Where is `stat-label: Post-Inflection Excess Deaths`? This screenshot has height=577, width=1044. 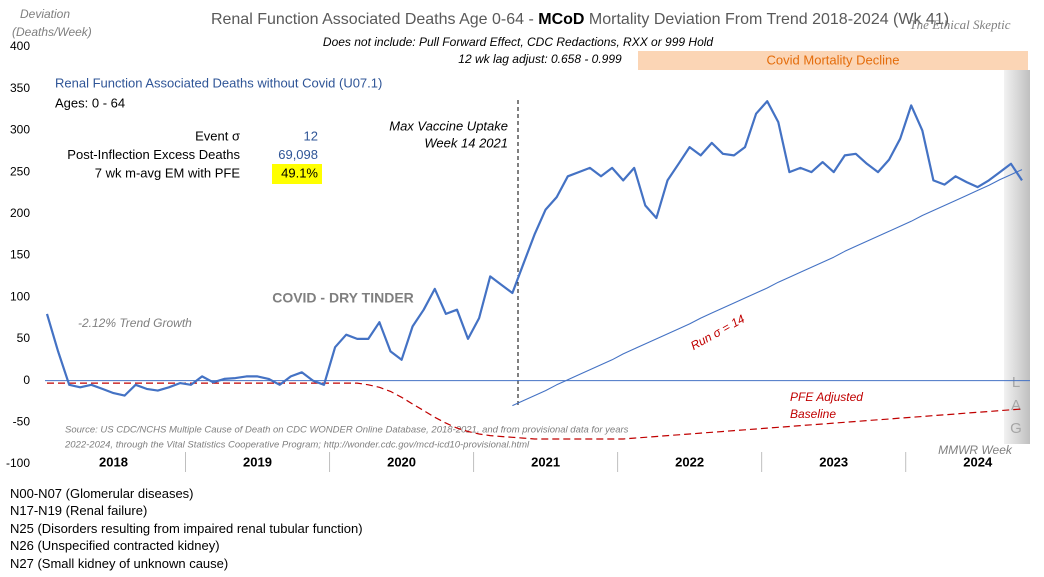 stat-label: Post-Inflection Excess Deaths is located at coordinates (153, 154).